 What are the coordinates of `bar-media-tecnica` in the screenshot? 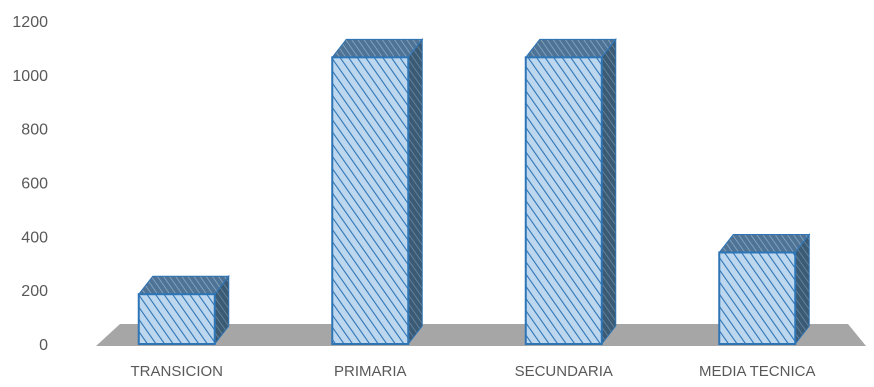 It's located at (764, 289).